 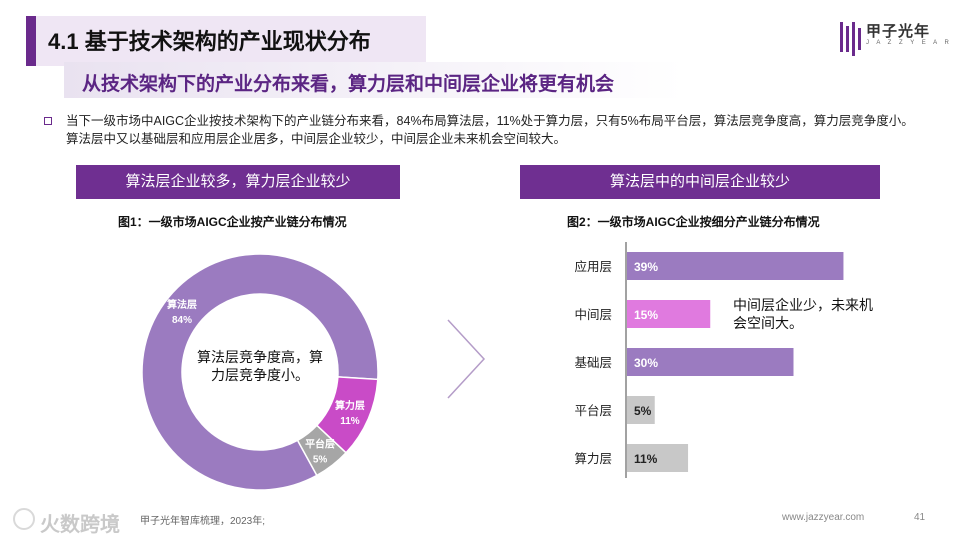 What do you see at coordinates (593, 314) in the screenshot?
I see `bar-category-label: 中间层` at bounding box center [593, 314].